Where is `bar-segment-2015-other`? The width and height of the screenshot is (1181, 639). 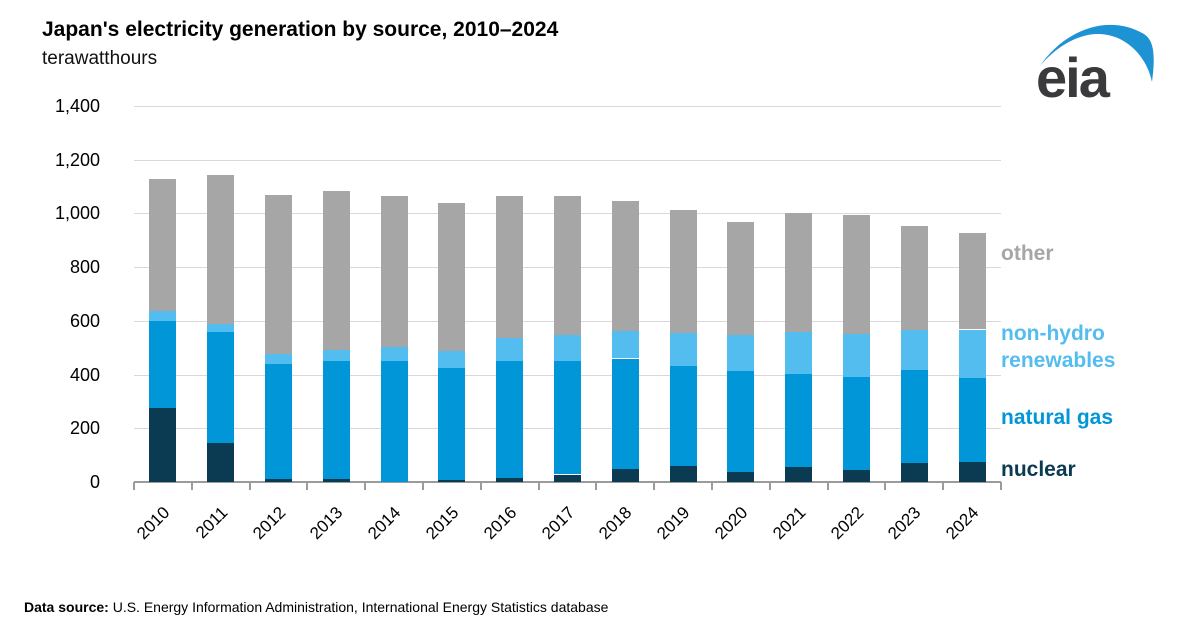 bar-segment-2015-other is located at coordinates (452, 276).